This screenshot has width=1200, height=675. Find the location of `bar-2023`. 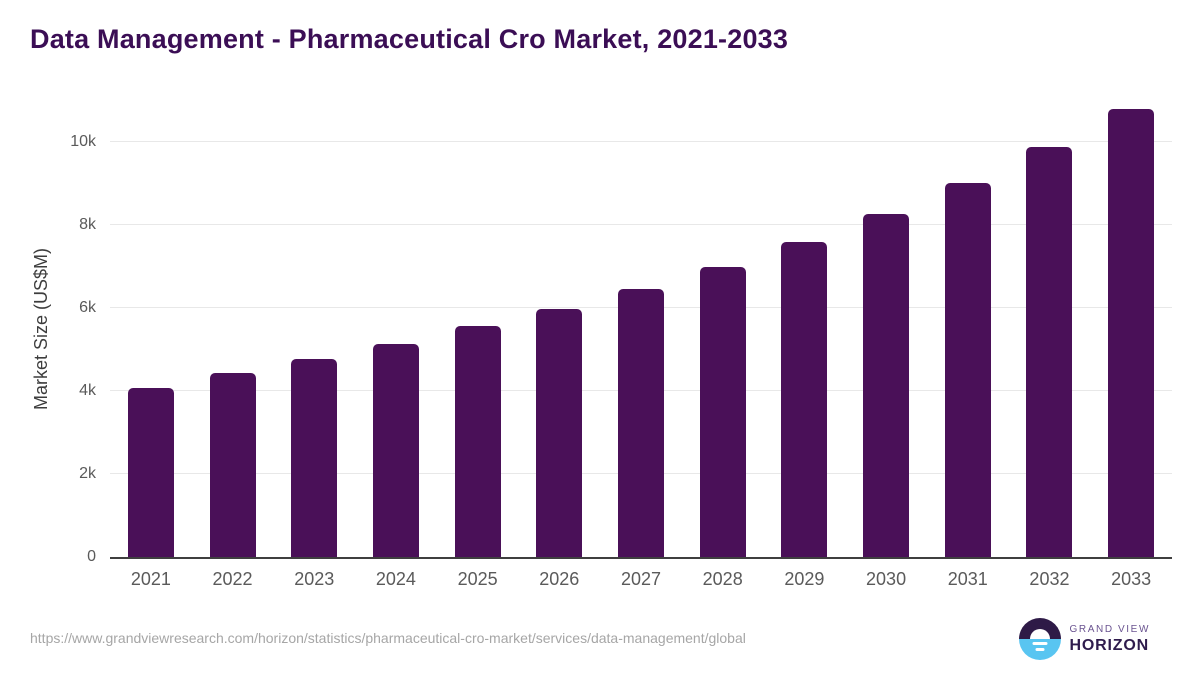

bar-2023 is located at coordinates (314, 457).